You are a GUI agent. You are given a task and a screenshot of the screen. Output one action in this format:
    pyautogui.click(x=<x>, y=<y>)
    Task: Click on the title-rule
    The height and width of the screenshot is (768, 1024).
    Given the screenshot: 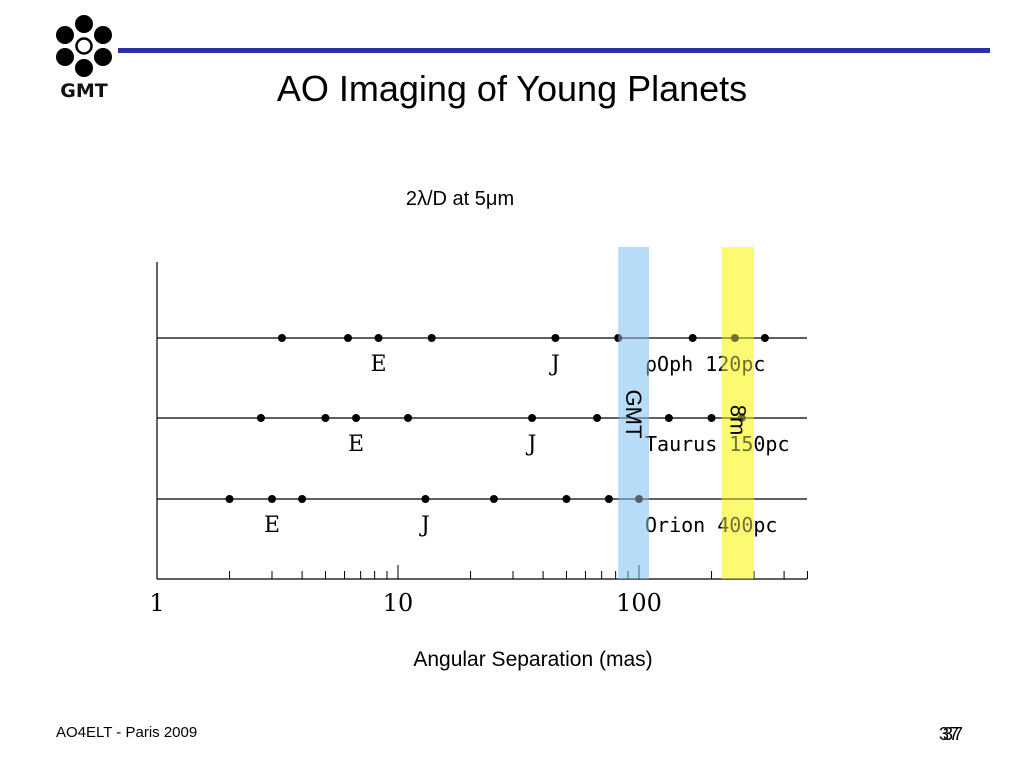 What is the action you would take?
    pyautogui.click(x=554, y=50)
    